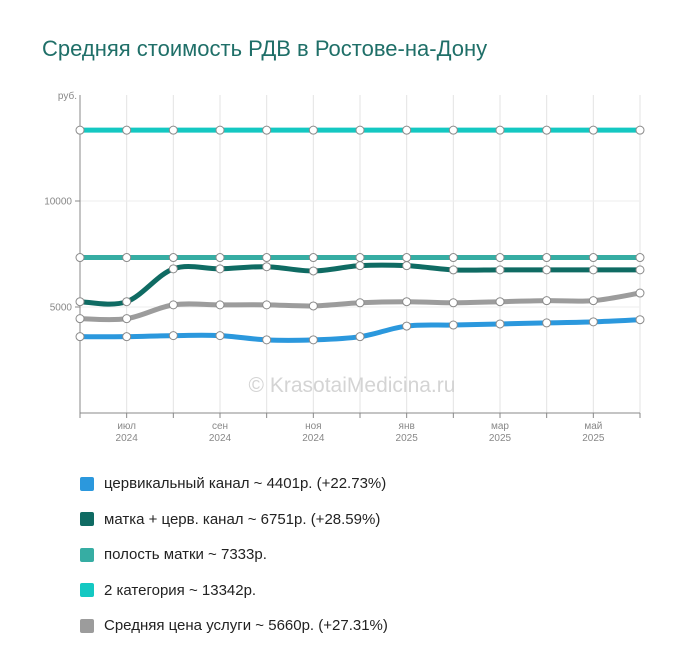 Image resolution: width=700 pixels, height=660 pixels. What do you see at coordinates (245, 484) in the screenshot?
I see `legend-label: цервикальный канал ~ 4401р. (+22.73%)` at bounding box center [245, 484].